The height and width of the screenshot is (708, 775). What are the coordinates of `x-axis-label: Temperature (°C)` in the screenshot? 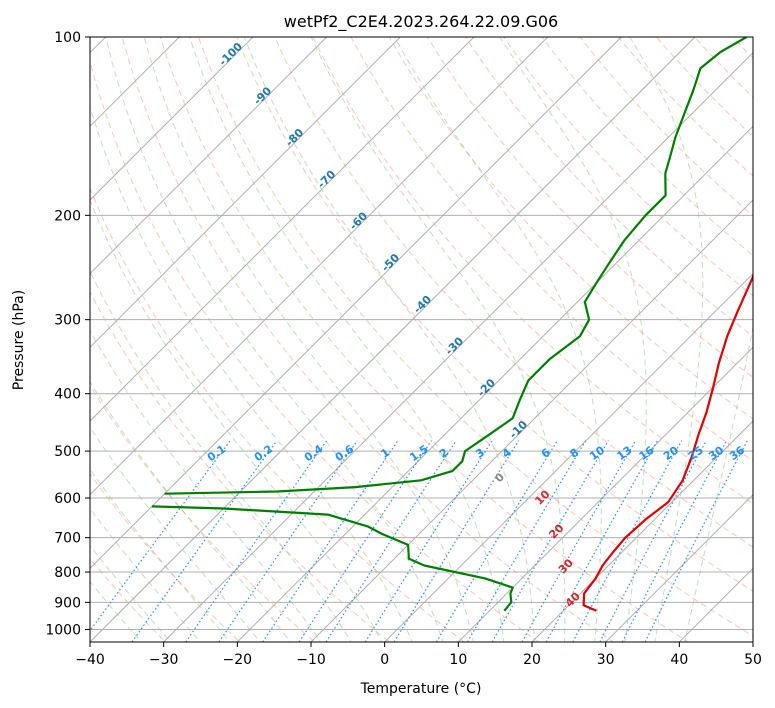 It's located at (421, 689).